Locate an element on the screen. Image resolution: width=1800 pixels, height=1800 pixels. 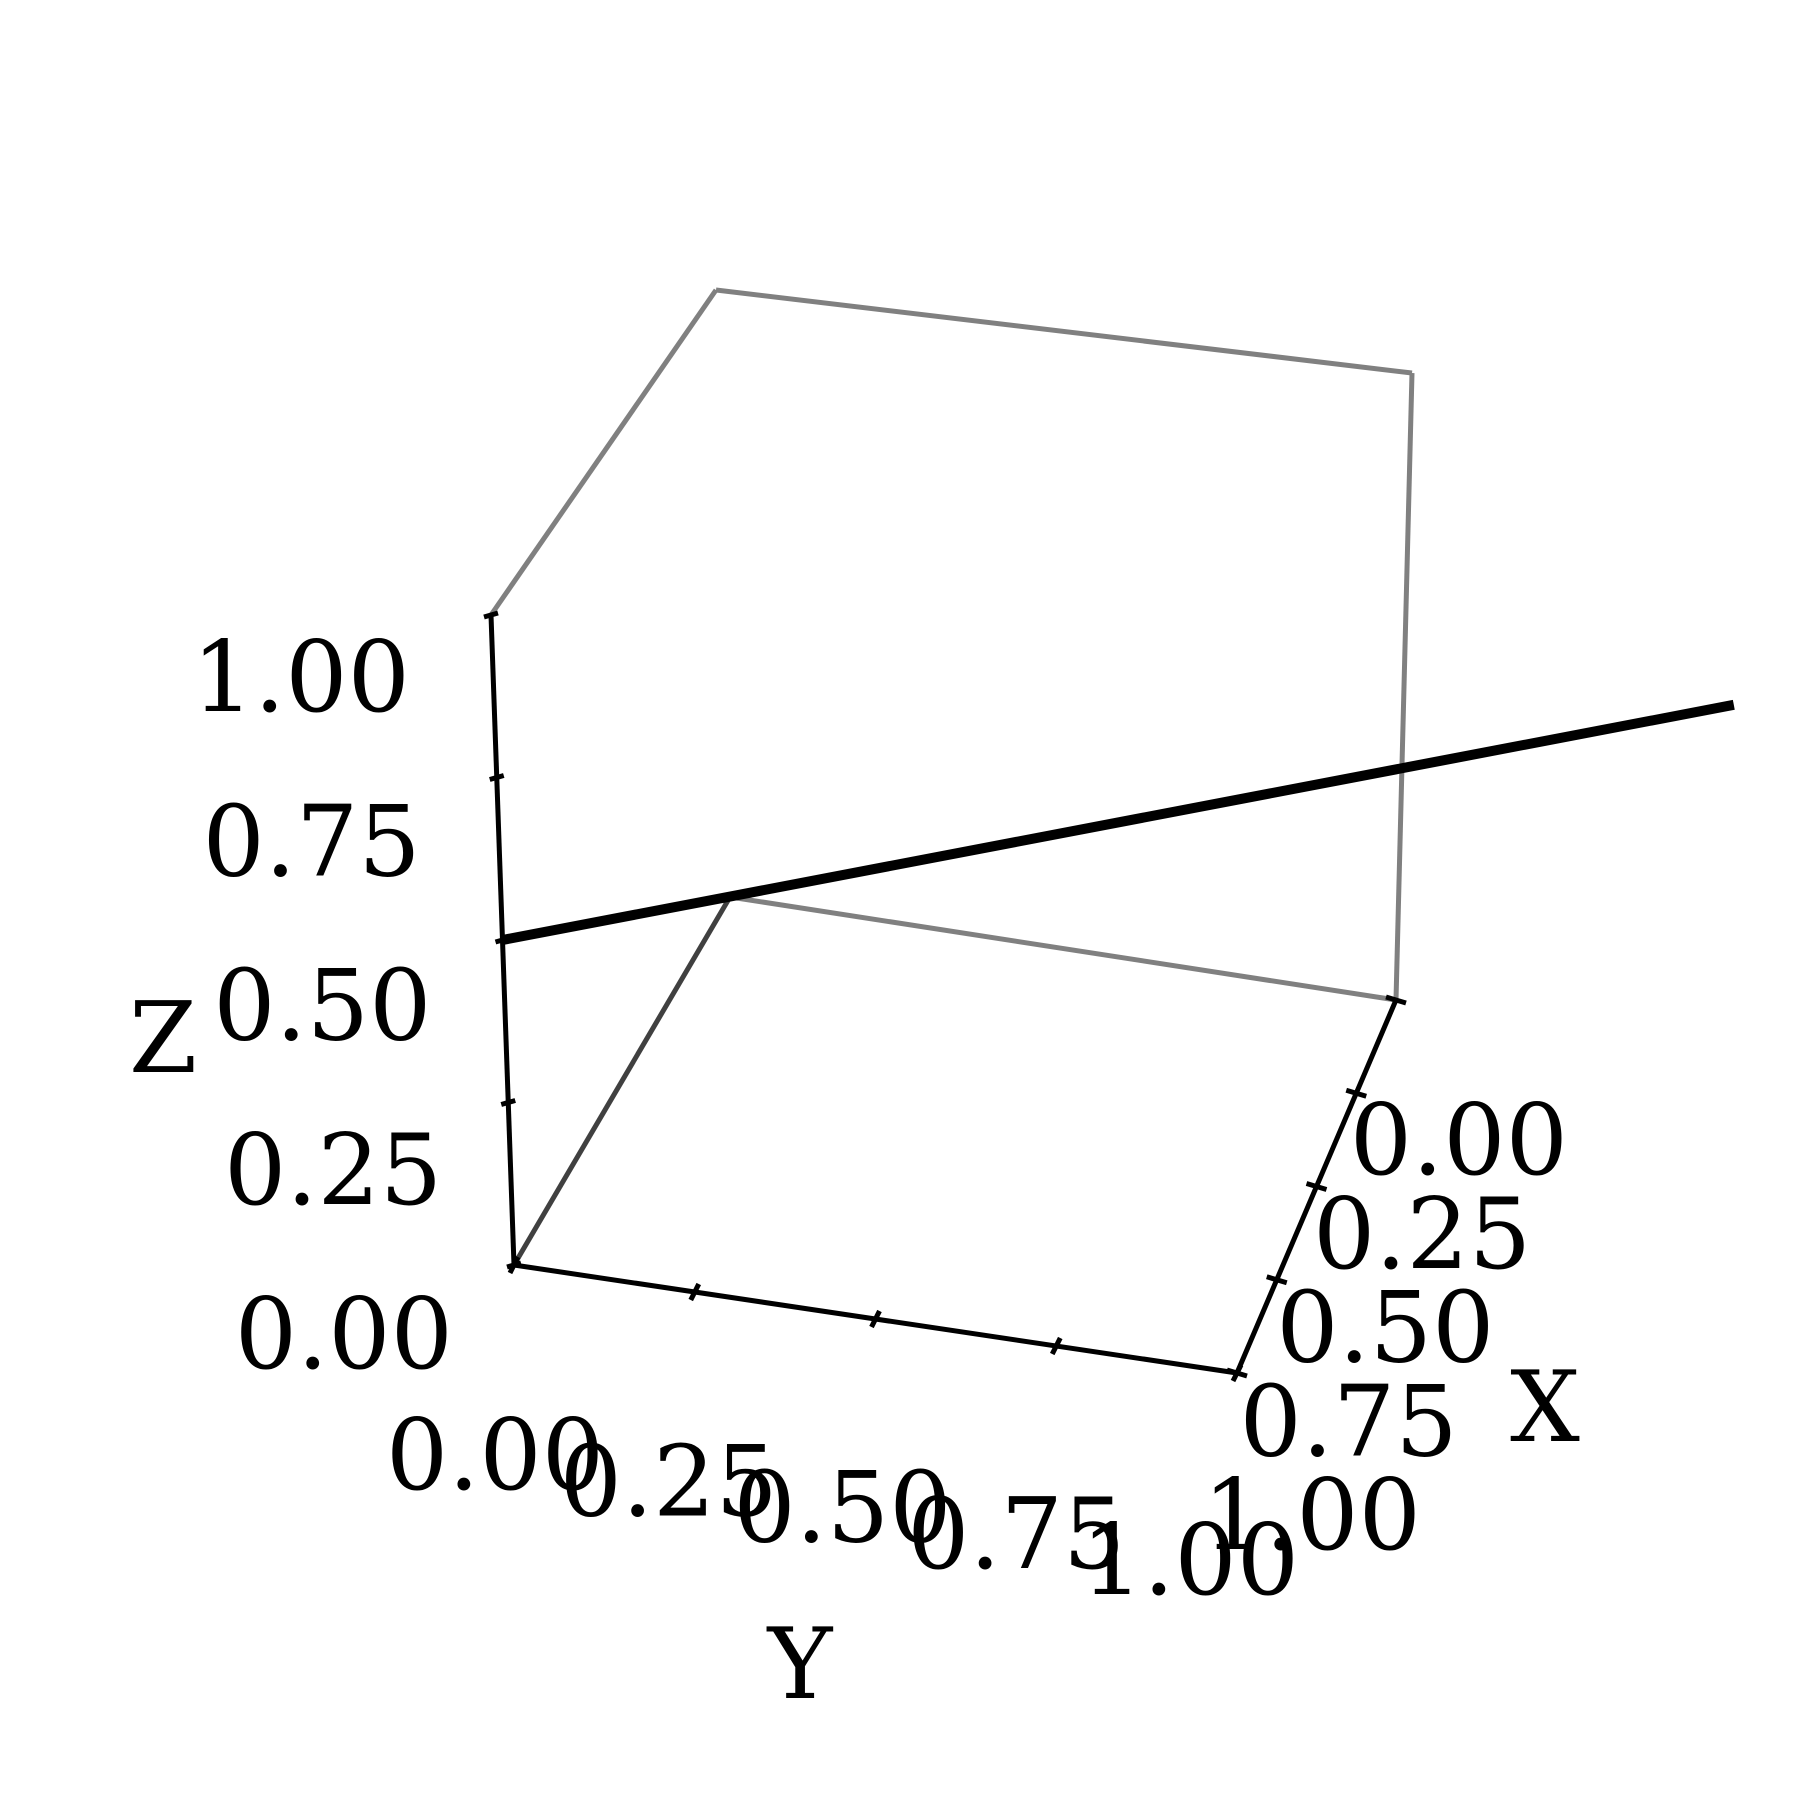
x-tick-label: 1.00 is located at coordinates (1312, 1516).